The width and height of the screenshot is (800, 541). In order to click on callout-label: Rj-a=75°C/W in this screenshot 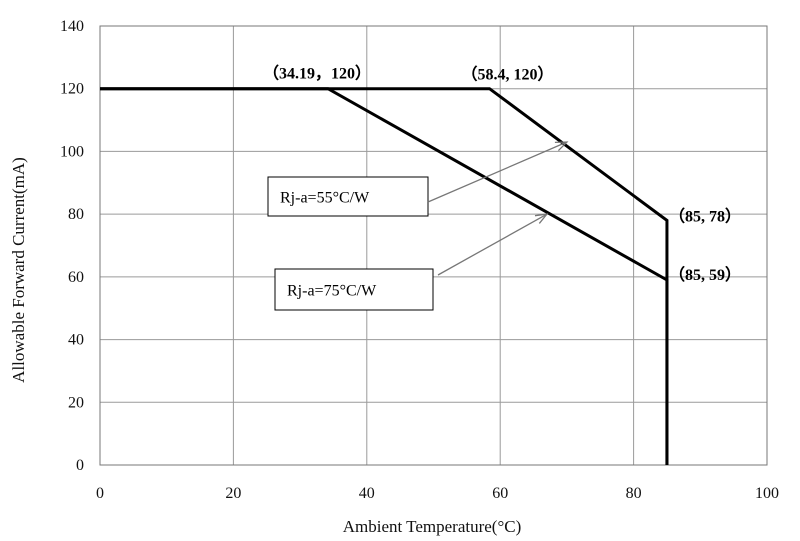, I will do `click(332, 291)`.